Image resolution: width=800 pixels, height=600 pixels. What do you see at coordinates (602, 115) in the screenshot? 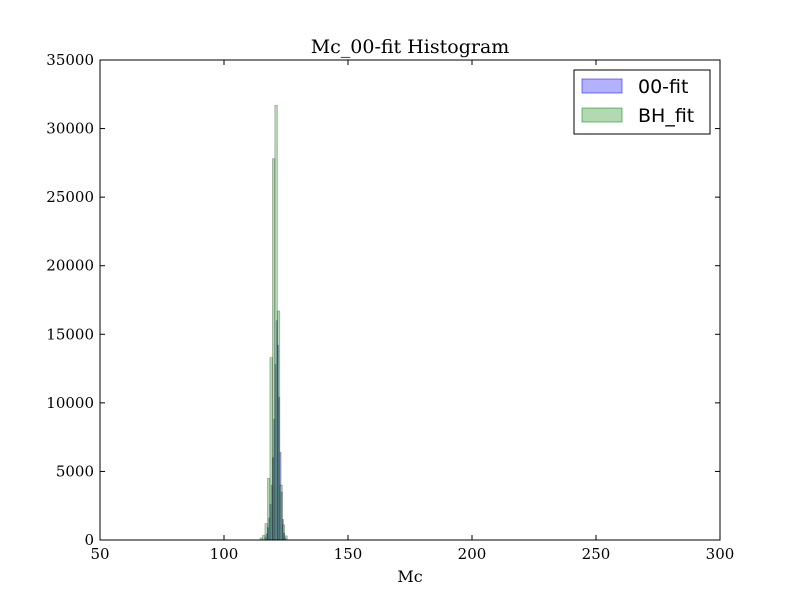
I see `legend-swatch-bh-fit` at bounding box center [602, 115].